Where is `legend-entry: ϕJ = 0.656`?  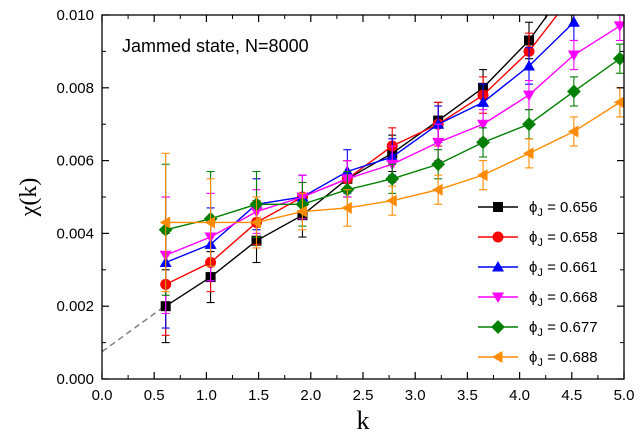 legend-entry: ϕJ = 0.656 is located at coordinates (538, 209).